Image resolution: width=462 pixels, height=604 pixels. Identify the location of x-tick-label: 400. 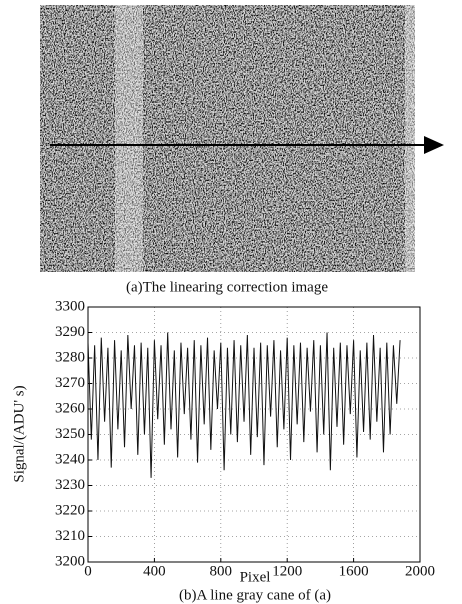
(154, 571).